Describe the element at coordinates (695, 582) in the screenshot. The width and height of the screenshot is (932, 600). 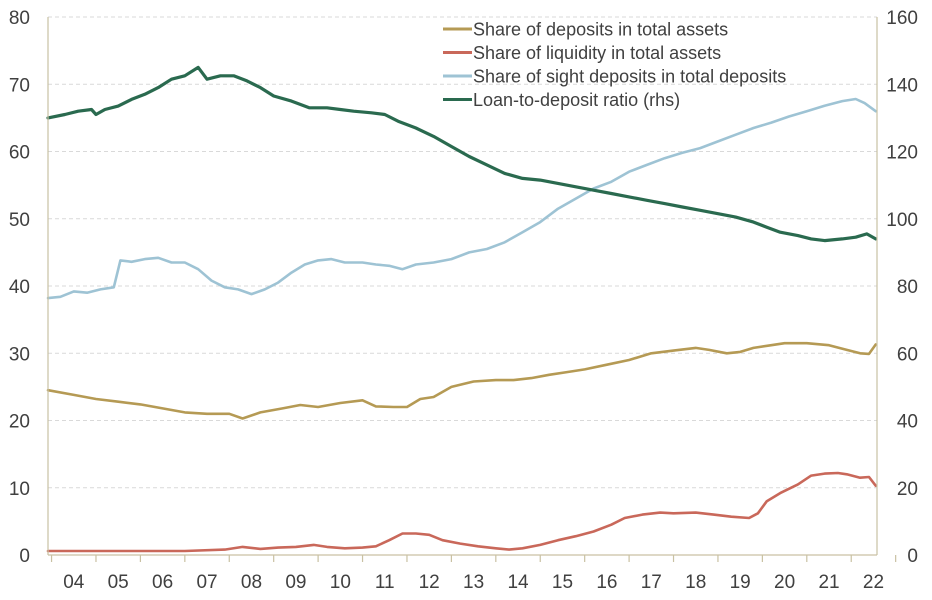
I see `x-tick-label: 18` at that location.